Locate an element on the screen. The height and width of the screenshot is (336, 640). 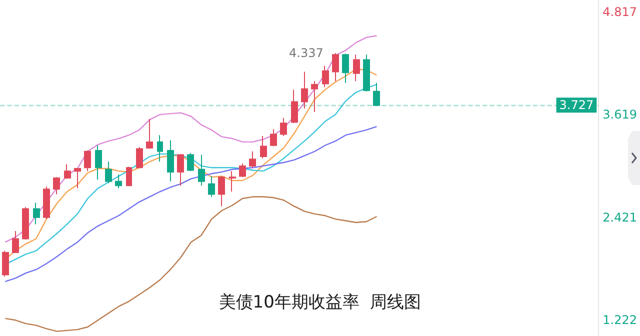
y-tick-label: 3.619 is located at coordinates (620, 115).